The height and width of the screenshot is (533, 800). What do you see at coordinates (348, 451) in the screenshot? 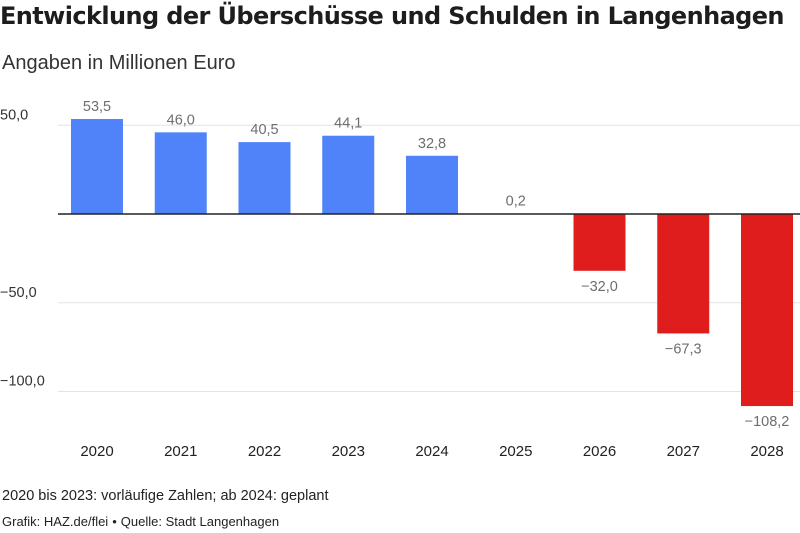
I see `x-tick-label: 2023` at bounding box center [348, 451].